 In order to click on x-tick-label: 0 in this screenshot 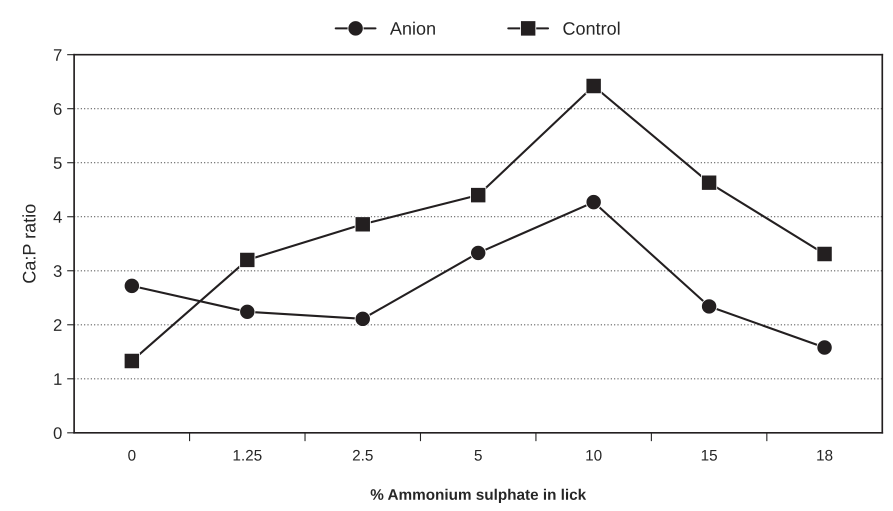, I will do `click(132, 455)`.